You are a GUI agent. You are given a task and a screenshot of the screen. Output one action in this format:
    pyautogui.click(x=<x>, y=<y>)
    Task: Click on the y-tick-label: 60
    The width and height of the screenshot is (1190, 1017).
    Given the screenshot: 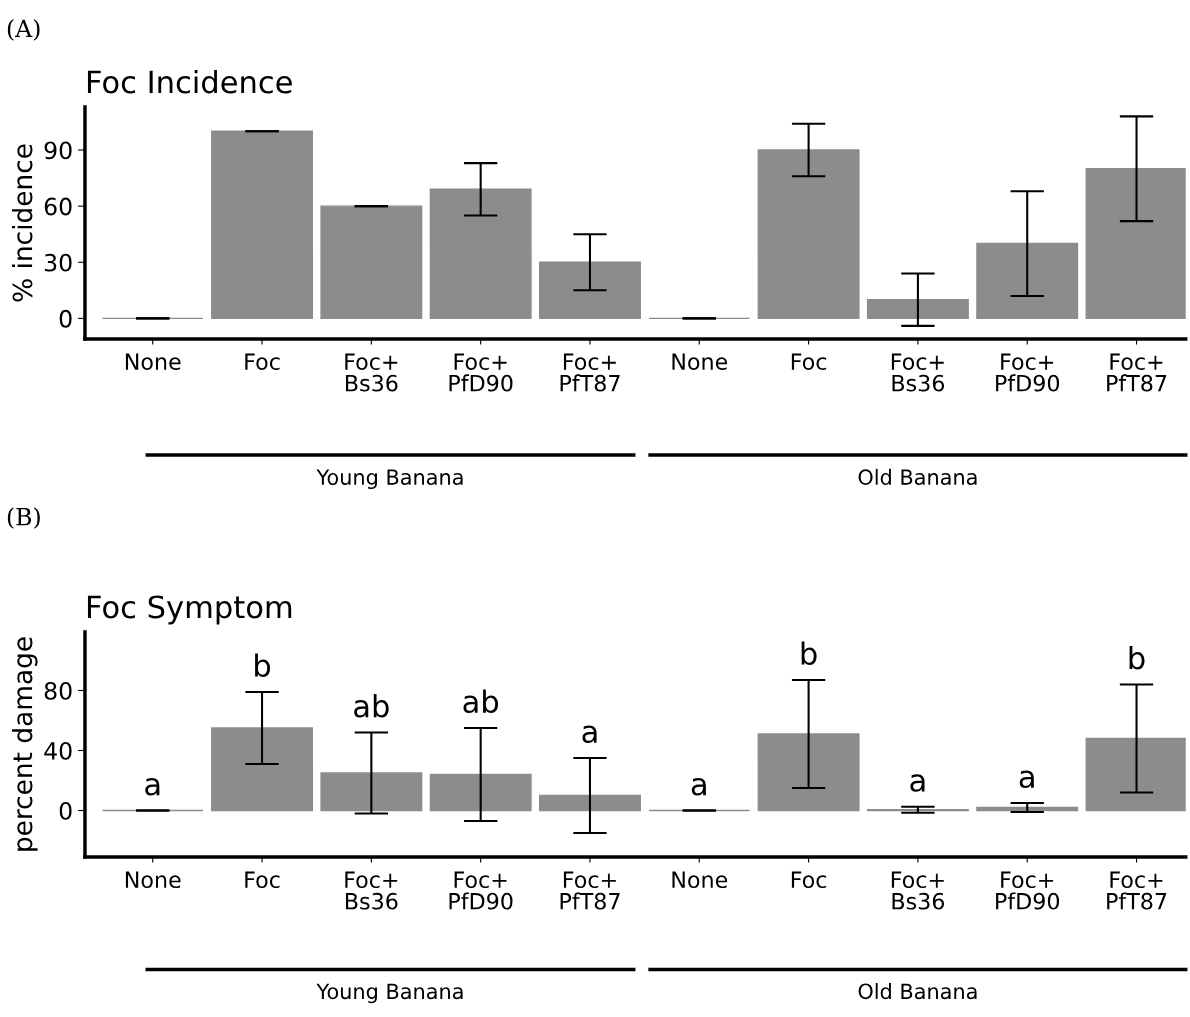 What is the action you would take?
    pyautogui.click(x=58, y=206)
    